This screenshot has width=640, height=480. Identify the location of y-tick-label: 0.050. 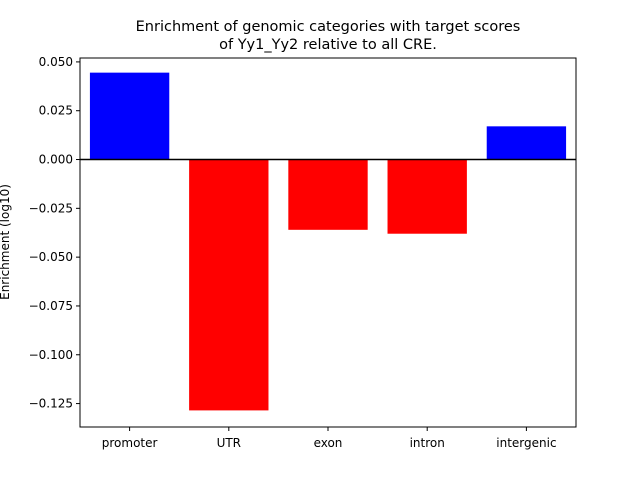
(56, 62).